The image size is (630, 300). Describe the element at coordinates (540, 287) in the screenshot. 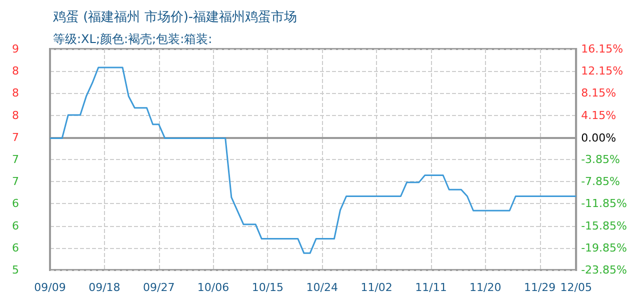

I see `x-tick-label: 11/29` at that location.